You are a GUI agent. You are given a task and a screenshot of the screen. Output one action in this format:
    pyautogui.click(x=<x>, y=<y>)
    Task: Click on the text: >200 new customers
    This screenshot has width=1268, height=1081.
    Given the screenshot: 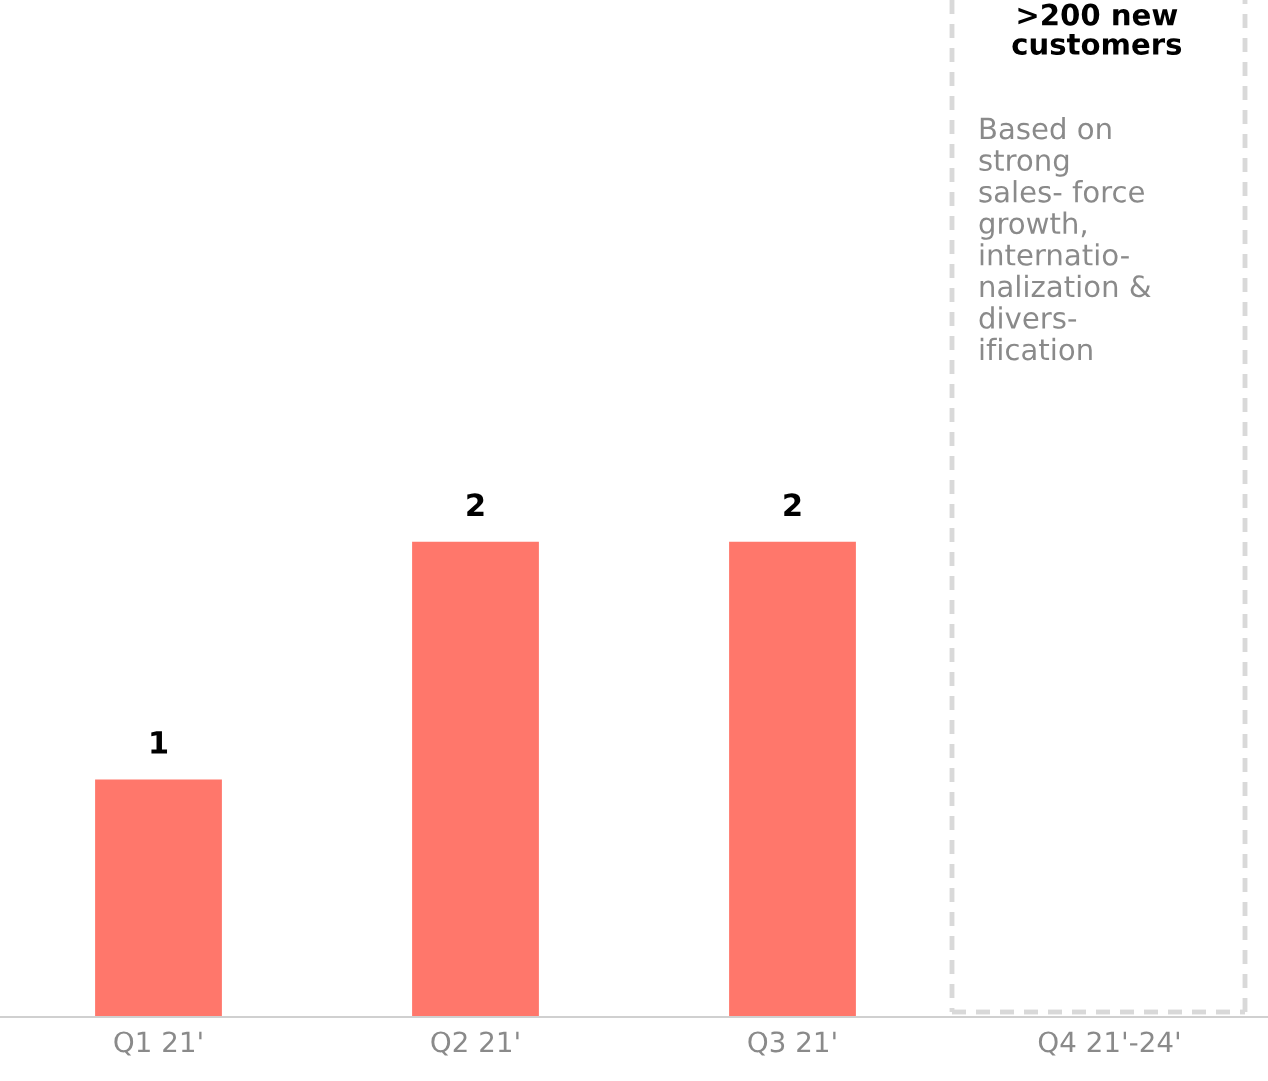 What is the action you would take?
    pyautogui.click(x=1097, y=29)
    